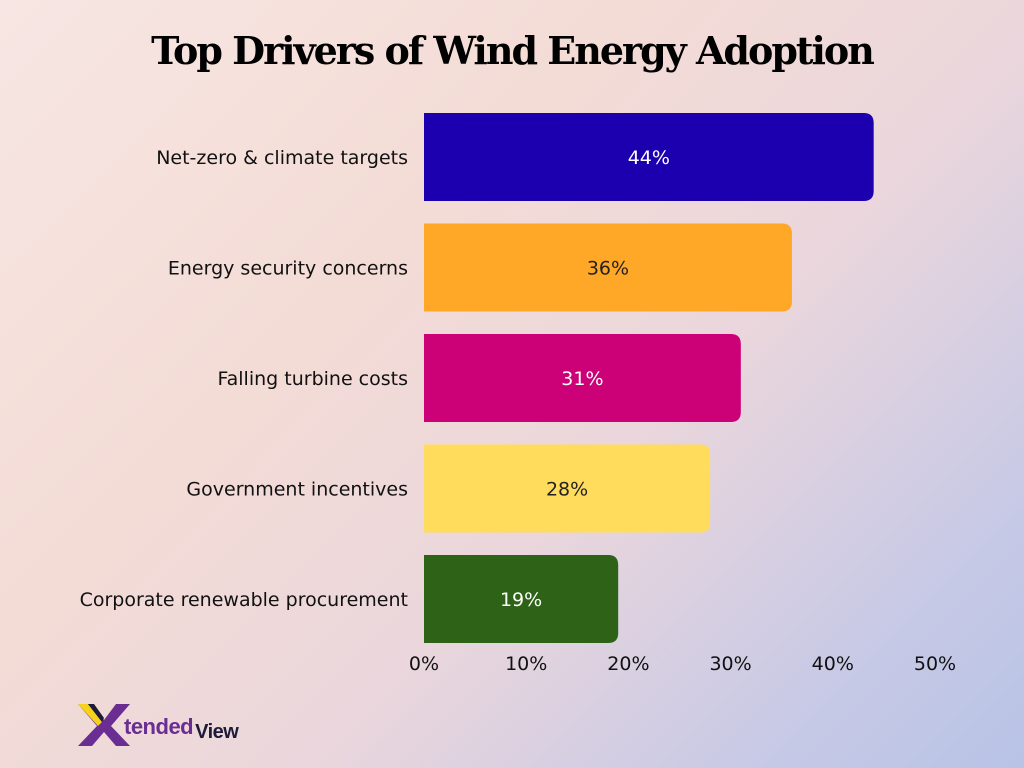 The height and width of the screenshot is (768, 1024). Describe the element at coordinates (424, 664) in the screenshot. I see `x-tick-label: 0%` at that location.